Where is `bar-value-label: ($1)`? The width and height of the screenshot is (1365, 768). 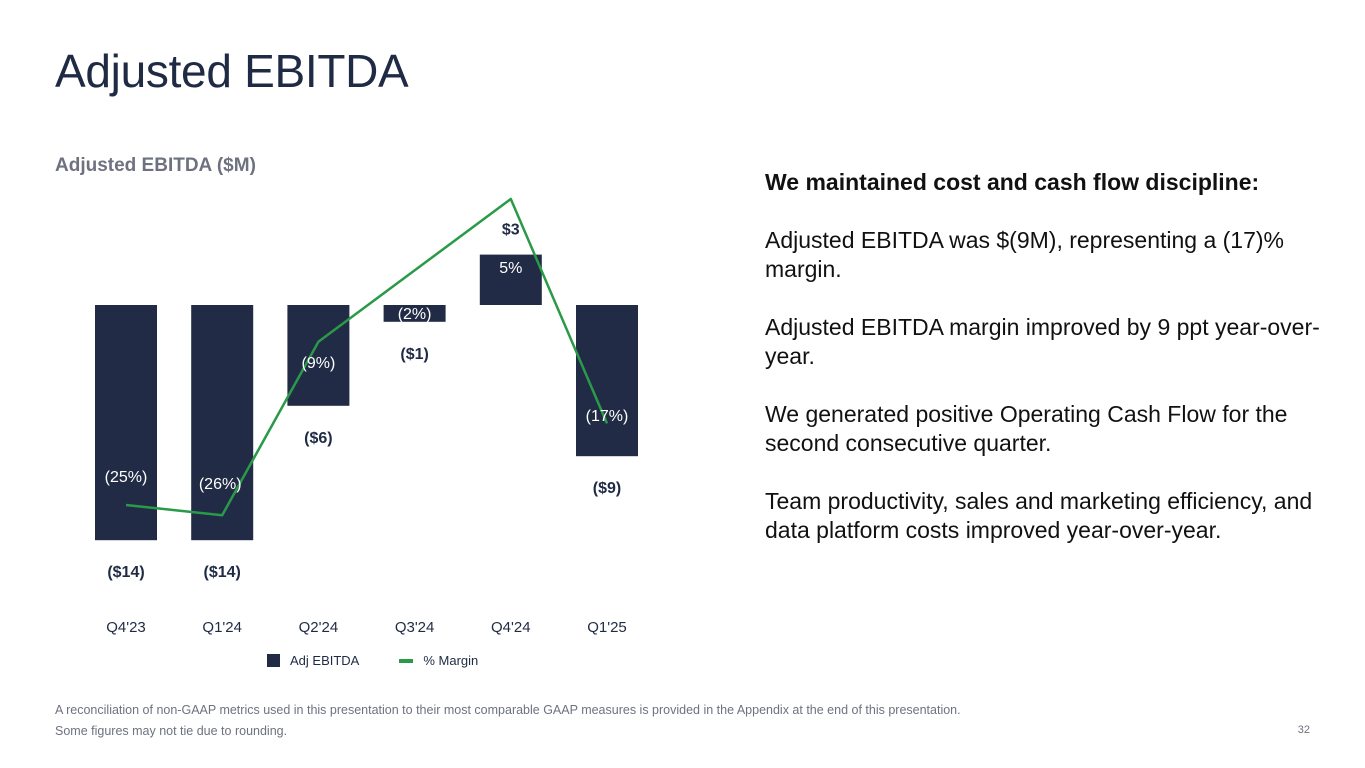
bar-value-label: ($1) is located at coordinates (414, 354).